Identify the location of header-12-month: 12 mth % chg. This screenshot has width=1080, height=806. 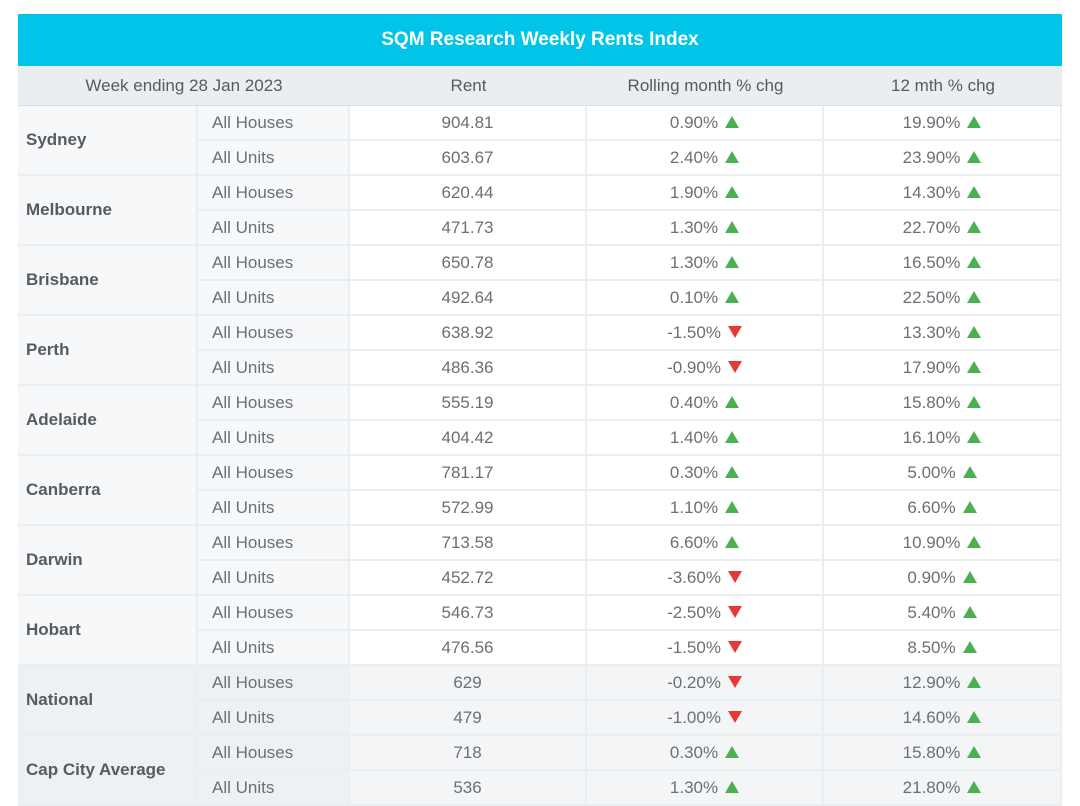
(943, 86).